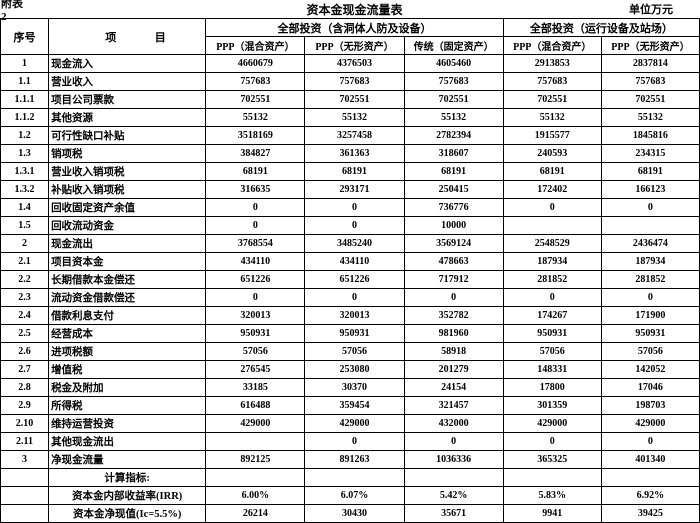 The image size is (700, 523). Describe the element at coordinates (350, 351) in the screenshot. I see `table-row: 2.6 进项税额 57056 57056 58918 57056 57056` at that location.